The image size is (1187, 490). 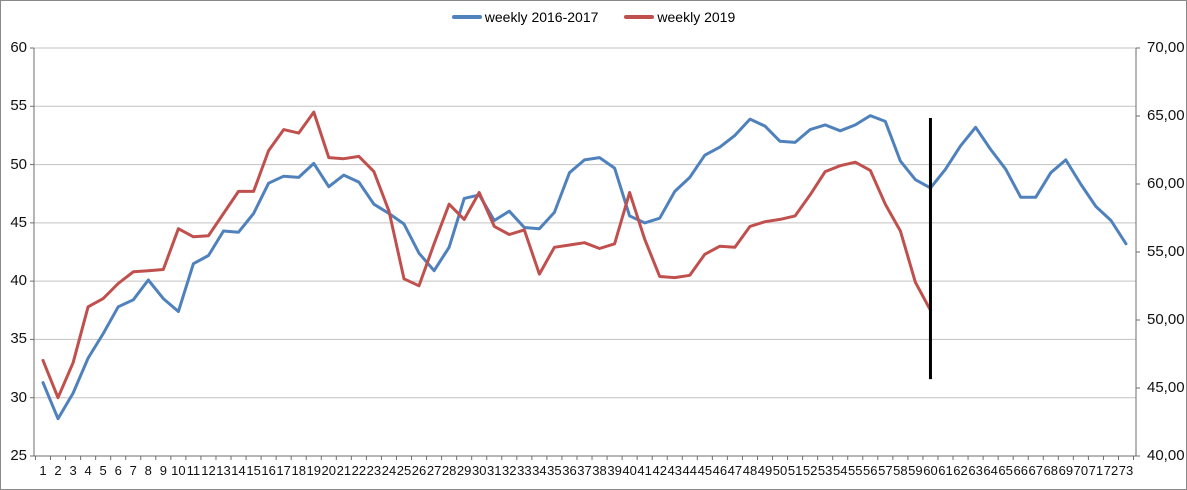 I want to click on x-axis-label: 69, so click(x=1066, y=470).